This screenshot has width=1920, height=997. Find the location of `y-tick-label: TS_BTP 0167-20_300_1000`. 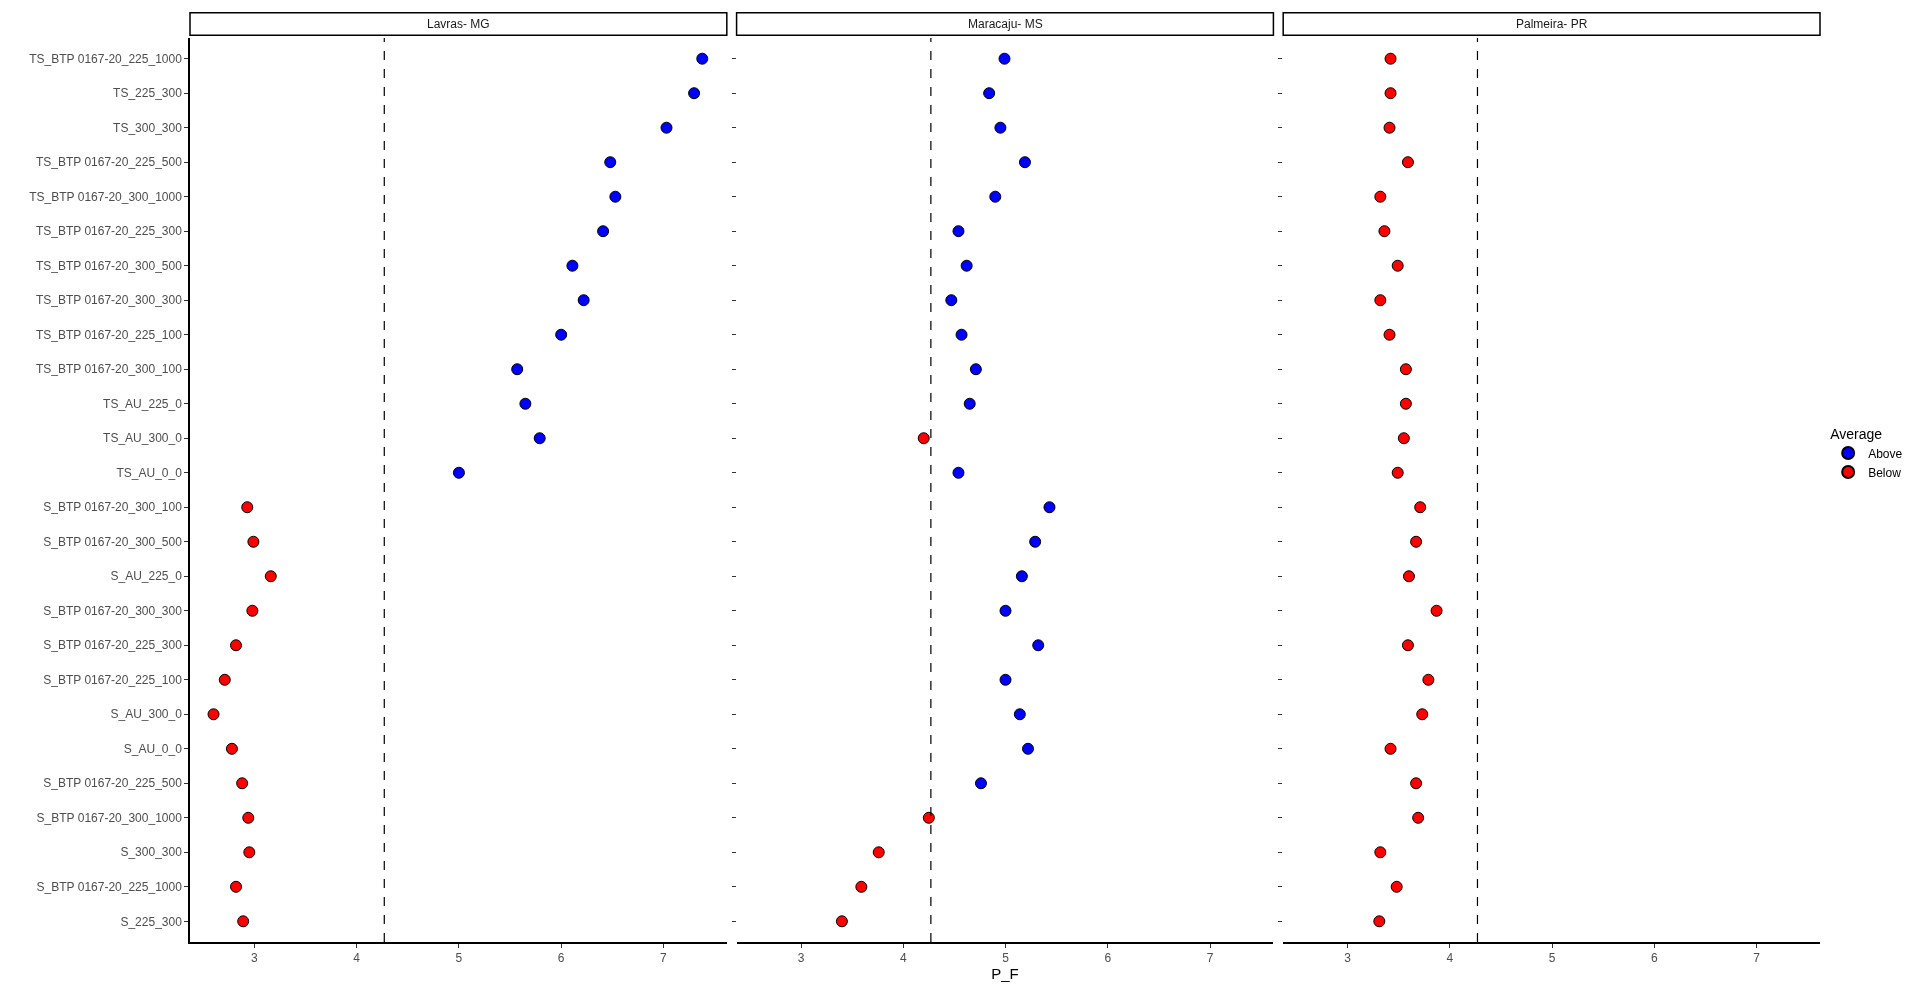

y-tick-label: TS_BTP 0167-20_300_1000 is located at coordinates (106, 196).